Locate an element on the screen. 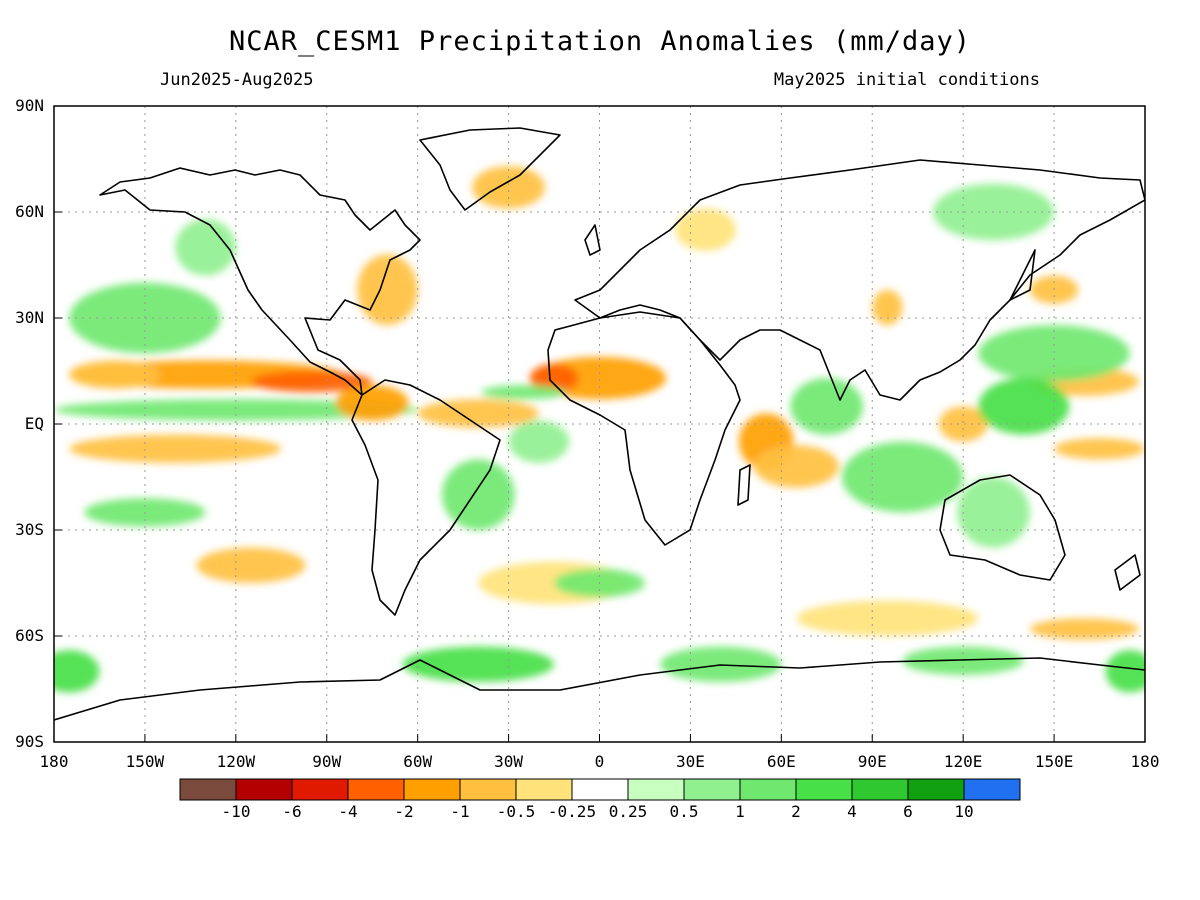  coast-north-america is located at coordinates (260, 281).